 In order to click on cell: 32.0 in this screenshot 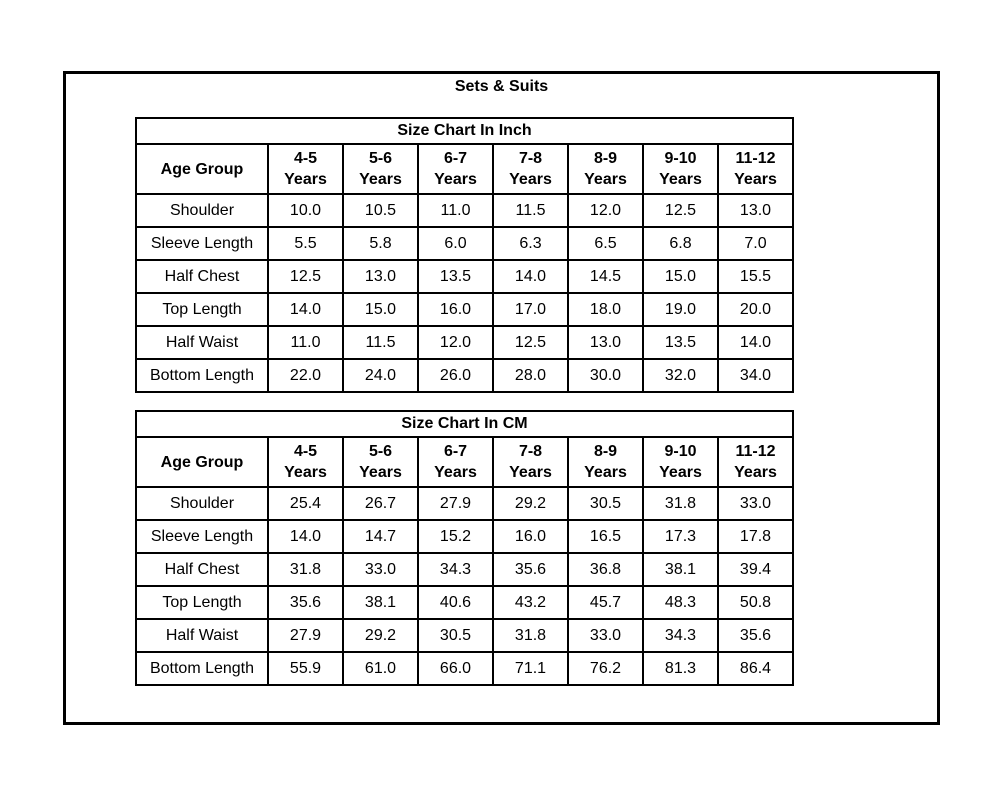, I will do `click(680, 375)`.